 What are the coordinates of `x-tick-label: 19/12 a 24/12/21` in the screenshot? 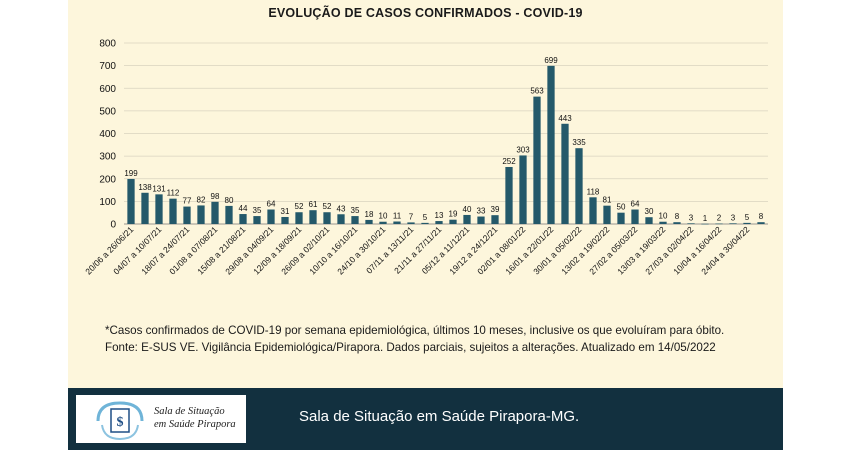 It's located at (473, 250).